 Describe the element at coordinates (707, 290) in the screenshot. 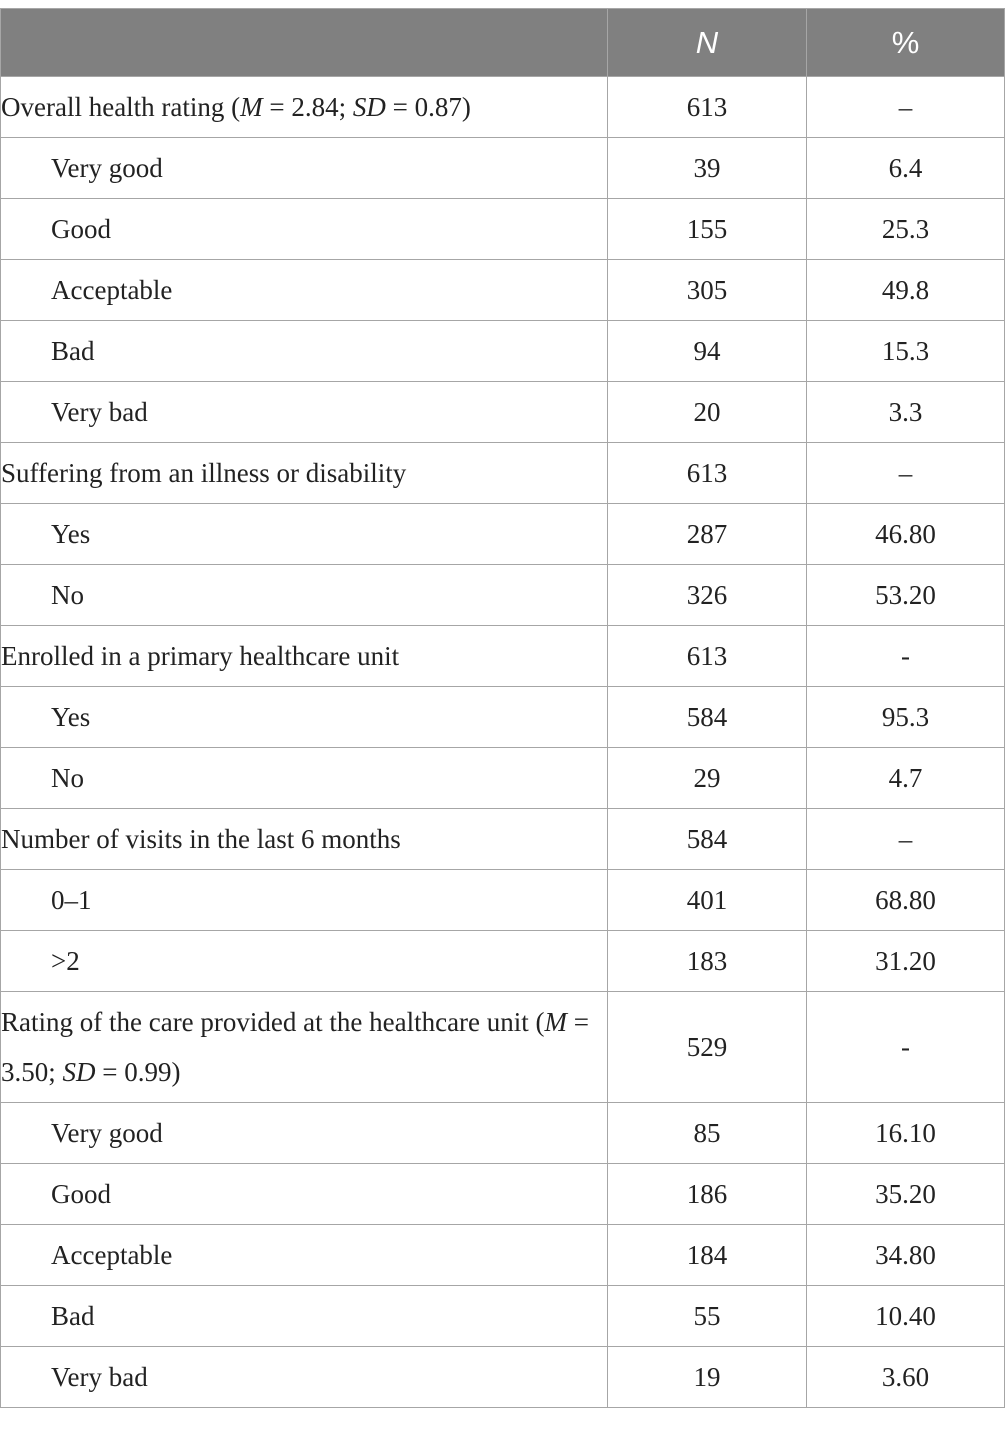

I see `cell-n: 305` at that location.